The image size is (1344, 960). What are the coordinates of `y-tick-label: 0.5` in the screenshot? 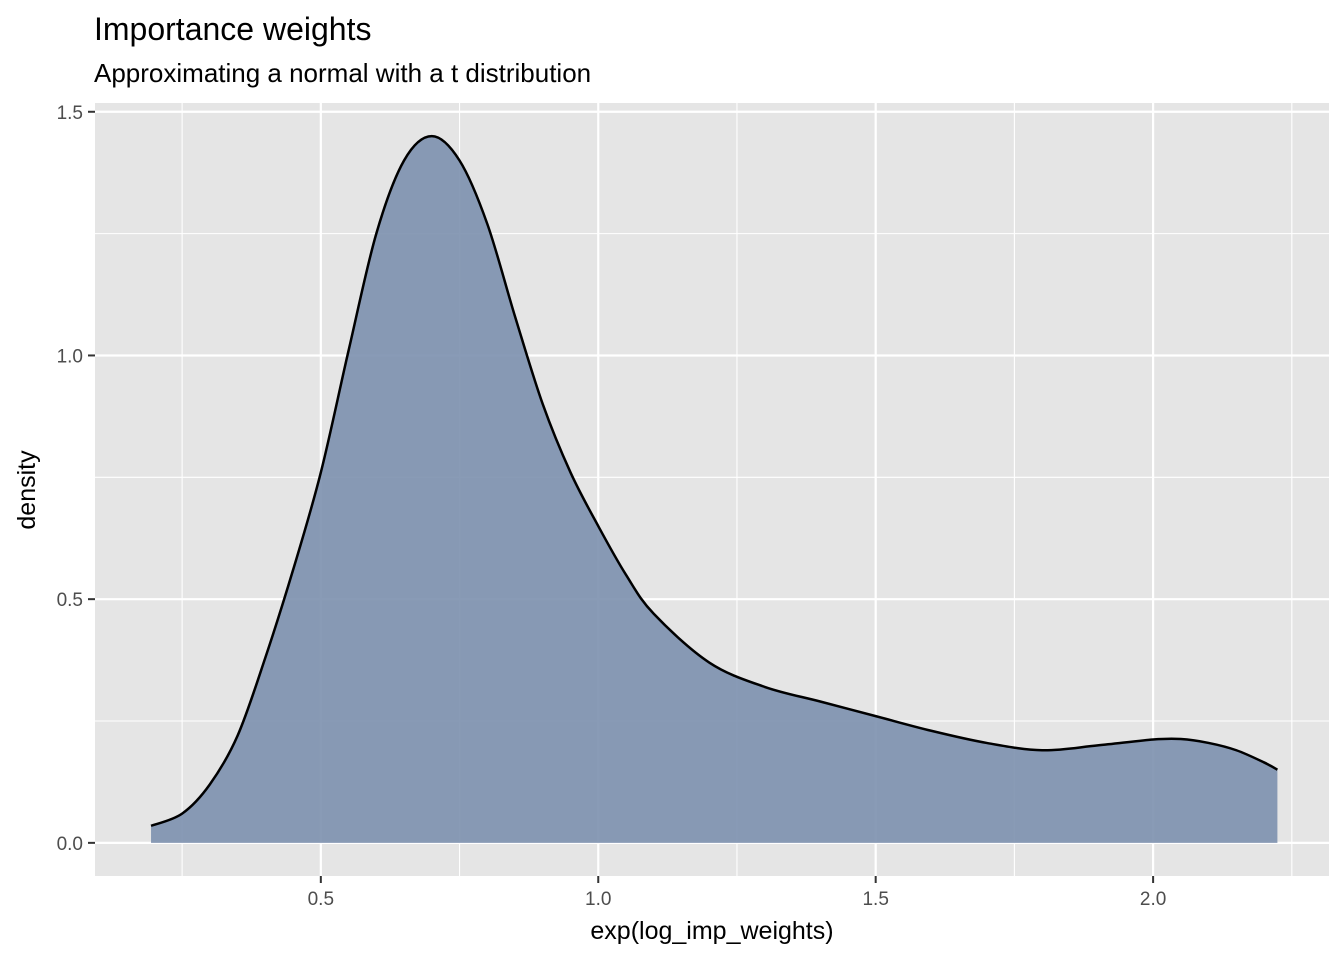 It's located at (70, 600).